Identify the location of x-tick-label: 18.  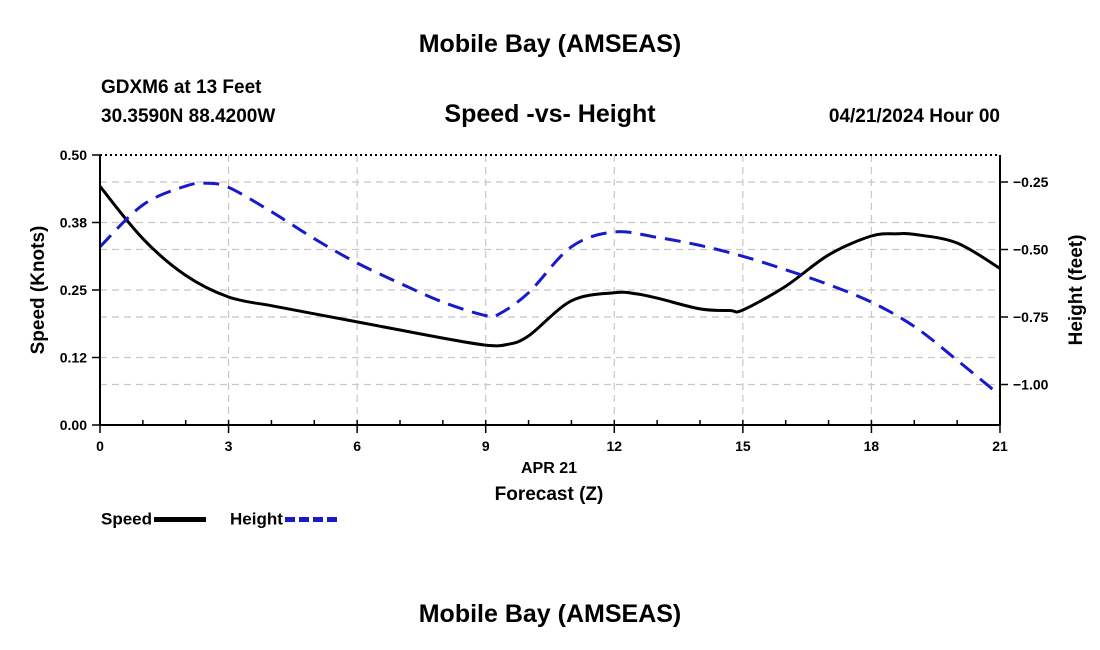
(872, 446).